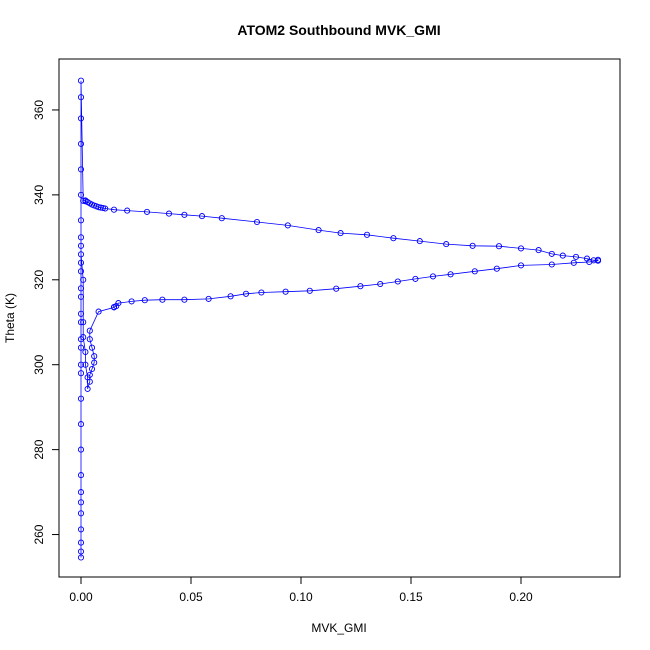  I want to click on y-tick-label: 360, so click(39, 110).